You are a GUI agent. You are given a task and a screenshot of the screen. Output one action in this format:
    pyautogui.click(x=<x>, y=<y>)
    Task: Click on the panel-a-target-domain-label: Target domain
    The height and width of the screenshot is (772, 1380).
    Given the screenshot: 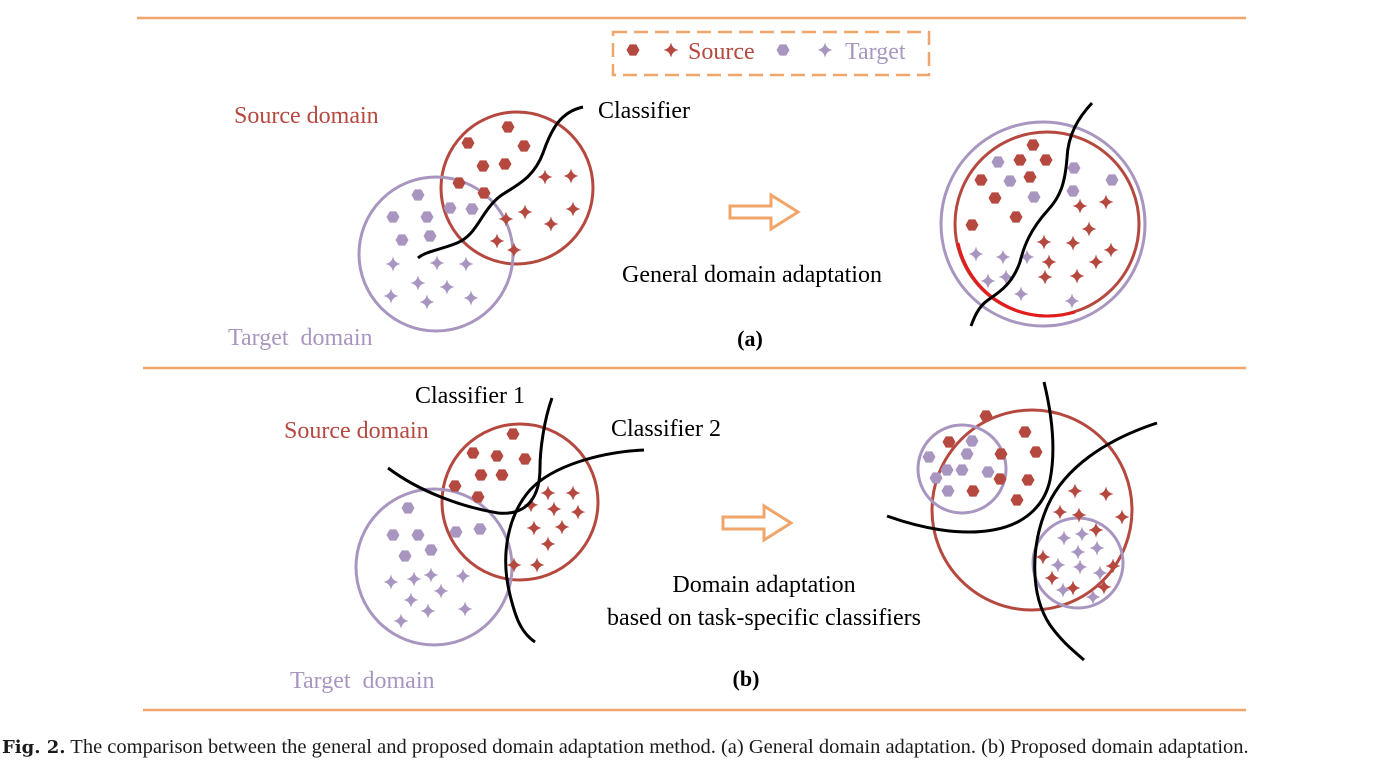 What is the action you would take?
    pyautogui.click(x=300, y=338)
    